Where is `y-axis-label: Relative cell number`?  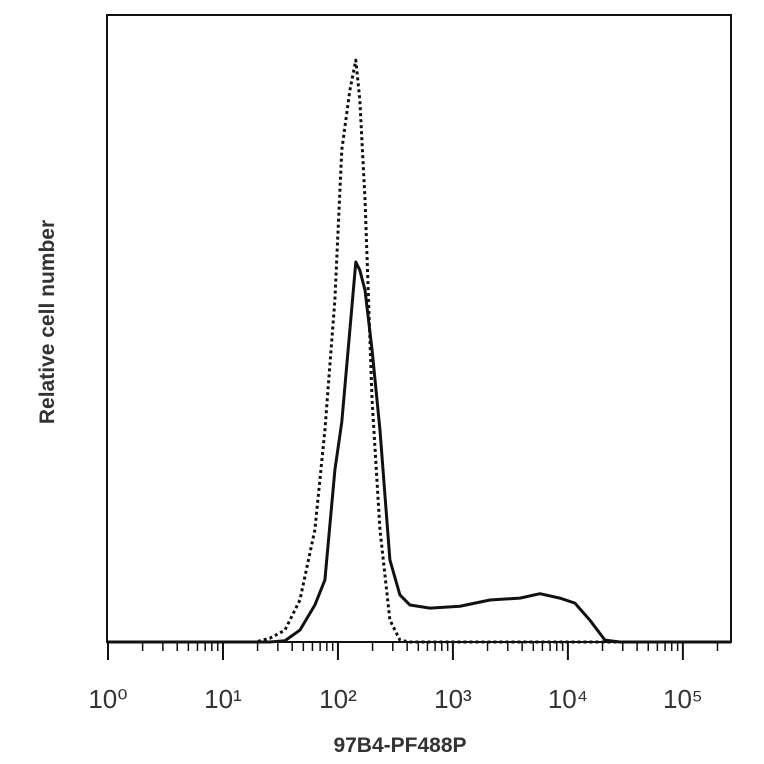
y-axis-label: Relative cell number is located at coordinates (47, 322).